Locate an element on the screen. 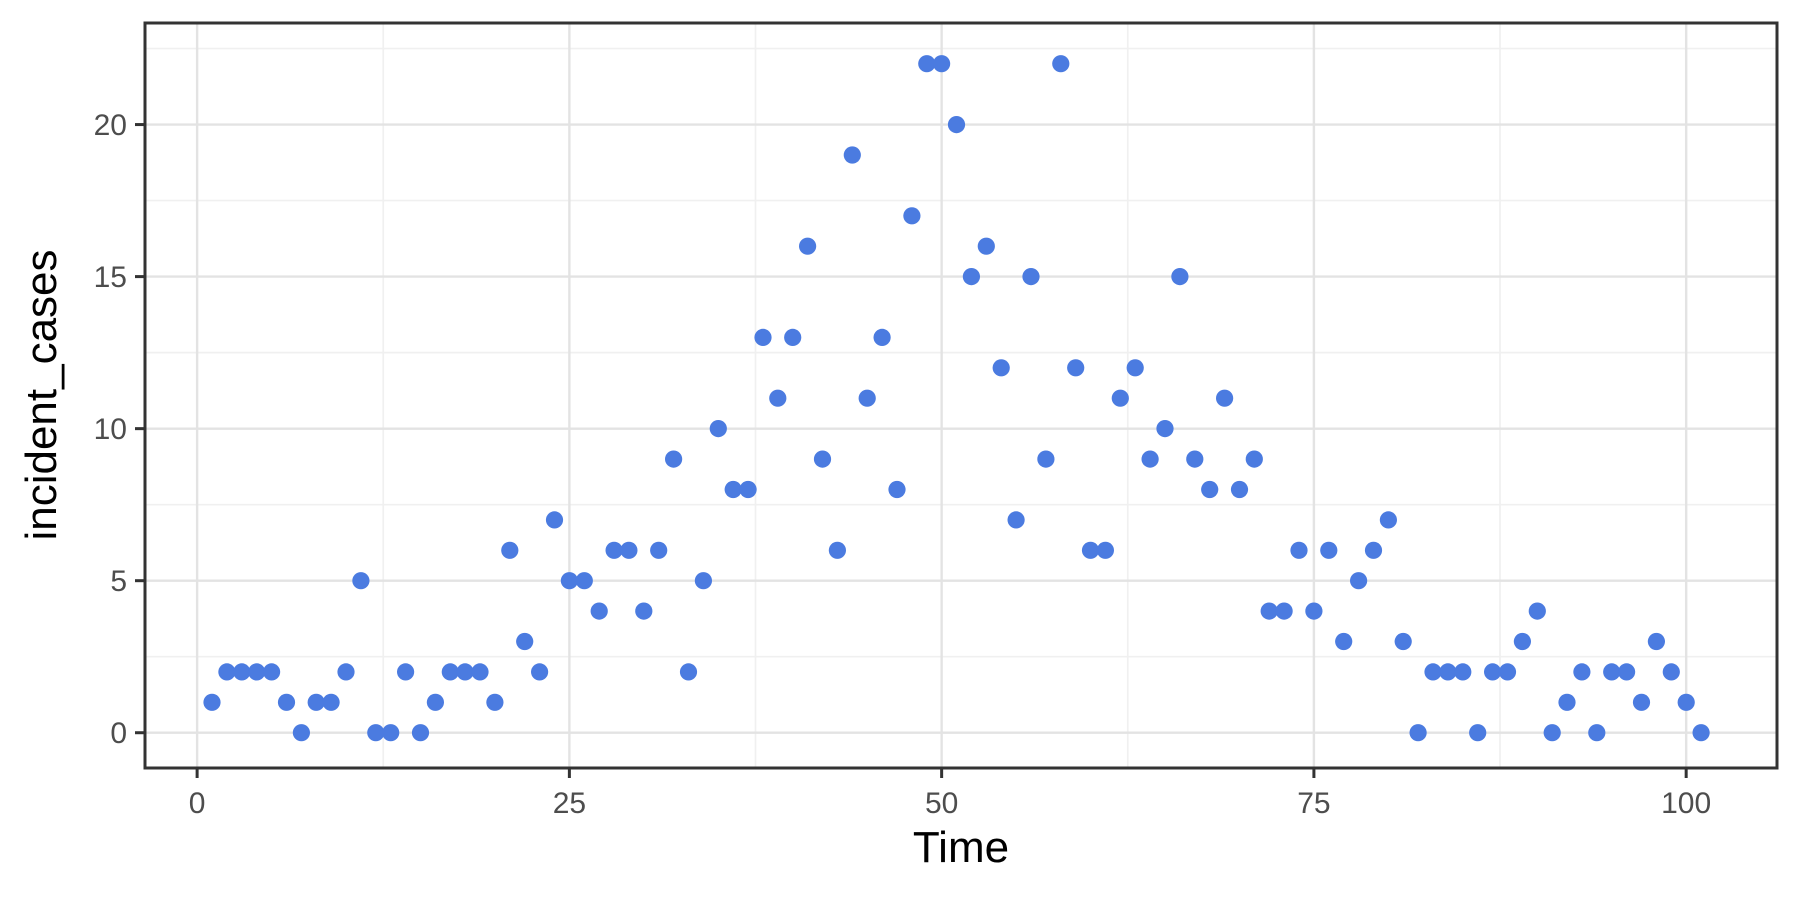  y-tick-label: 20 is located at coordinates (110, 125).